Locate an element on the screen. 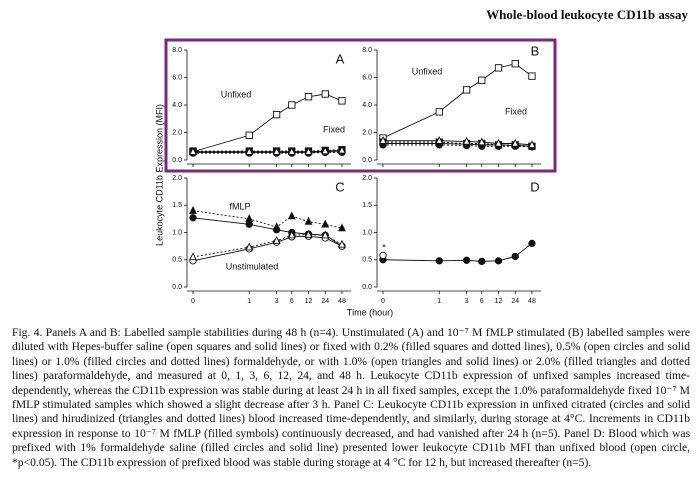 Image resolution: width=700 pixels, height=493 pixels. panel-label: C is located at coordinates (339, 186).